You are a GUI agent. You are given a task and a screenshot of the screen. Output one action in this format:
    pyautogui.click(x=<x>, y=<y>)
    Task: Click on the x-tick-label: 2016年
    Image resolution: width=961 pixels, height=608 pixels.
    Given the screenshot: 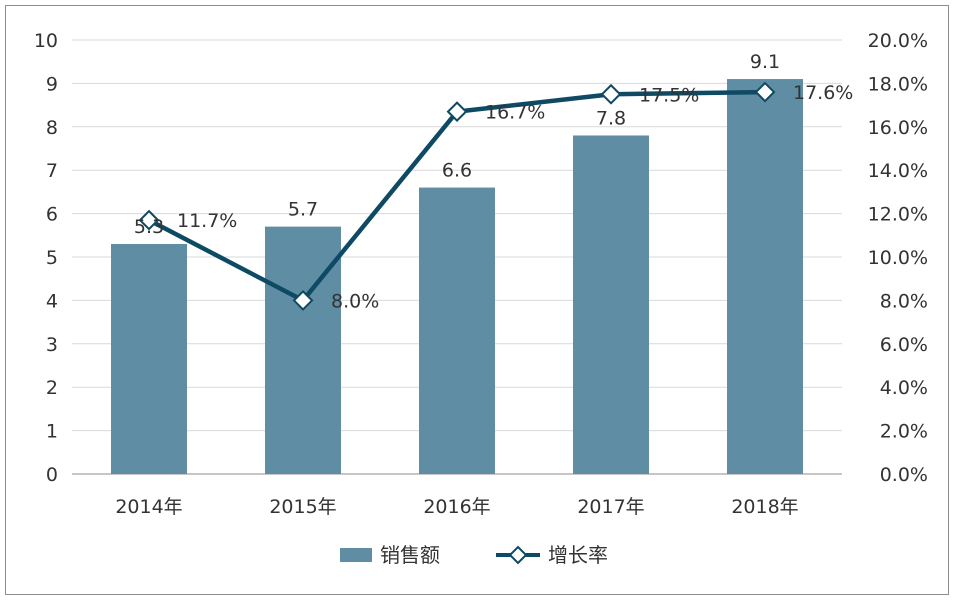 What is the action you would take?
    pyautogui.click(x=456, y=507)
    